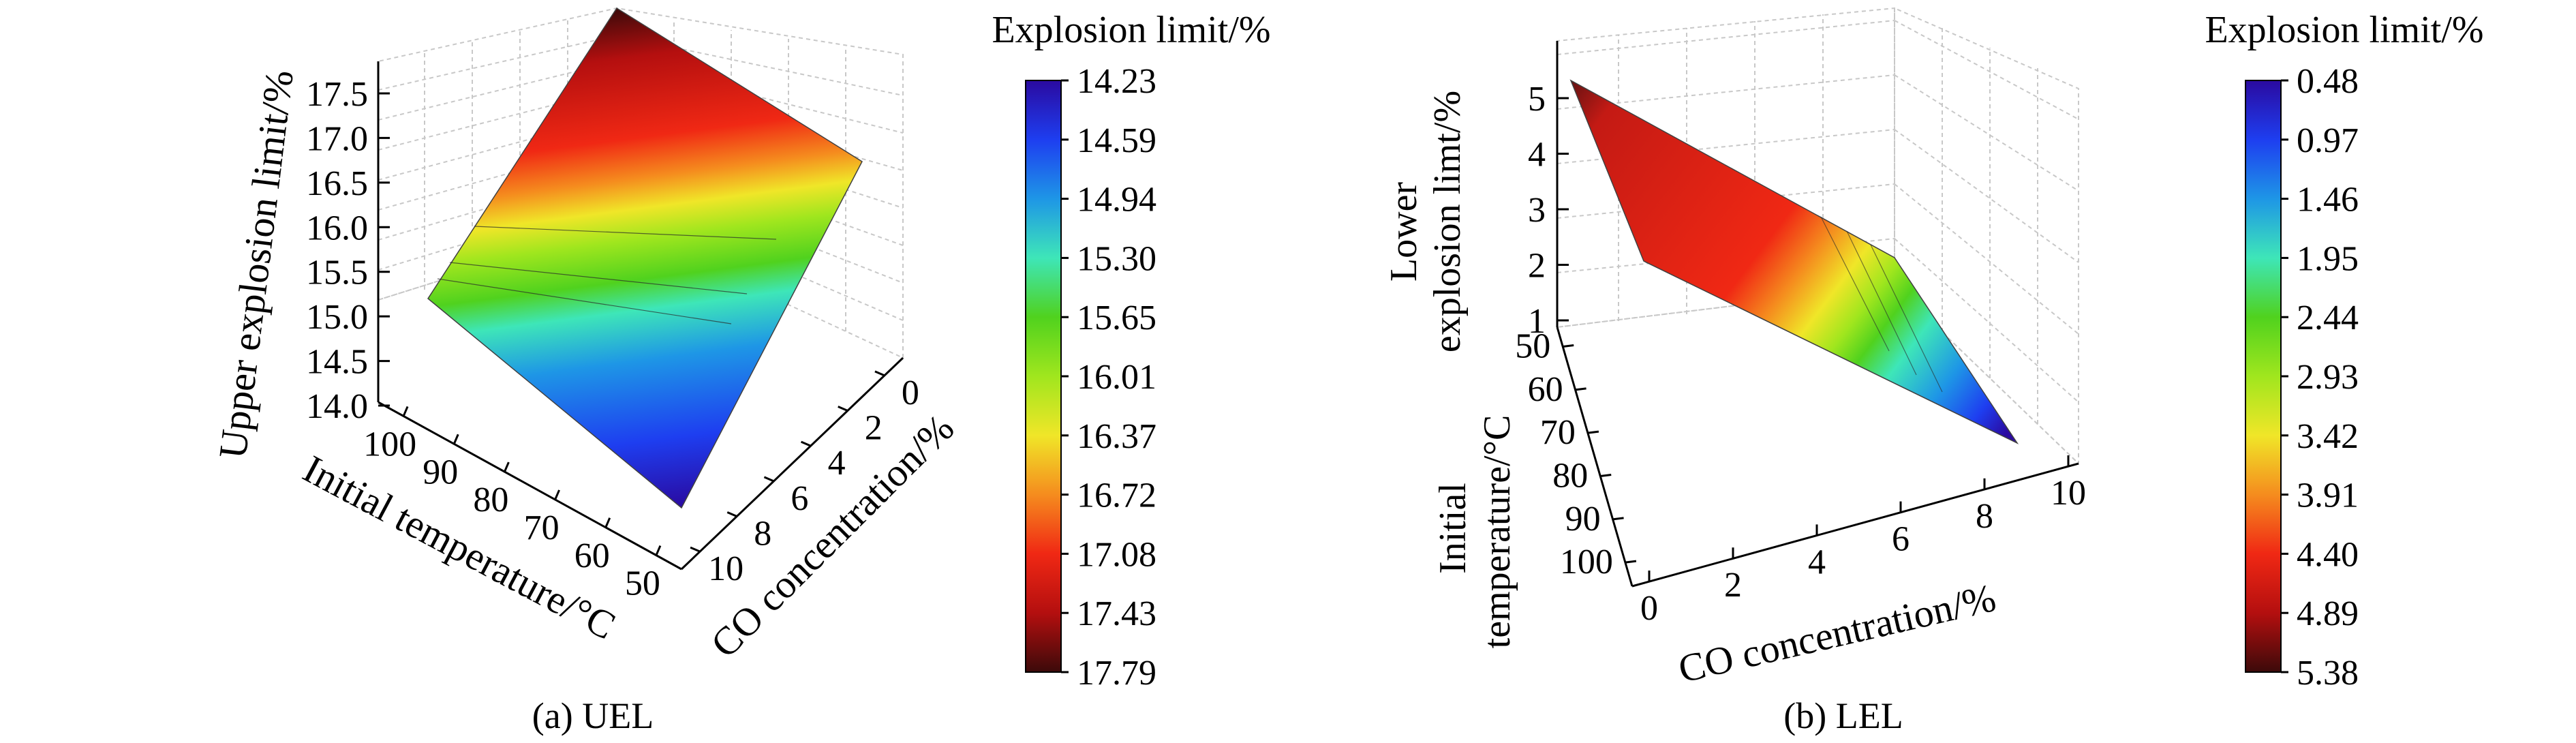  I want to click on lel-contour-lines, so click(1881, 304).